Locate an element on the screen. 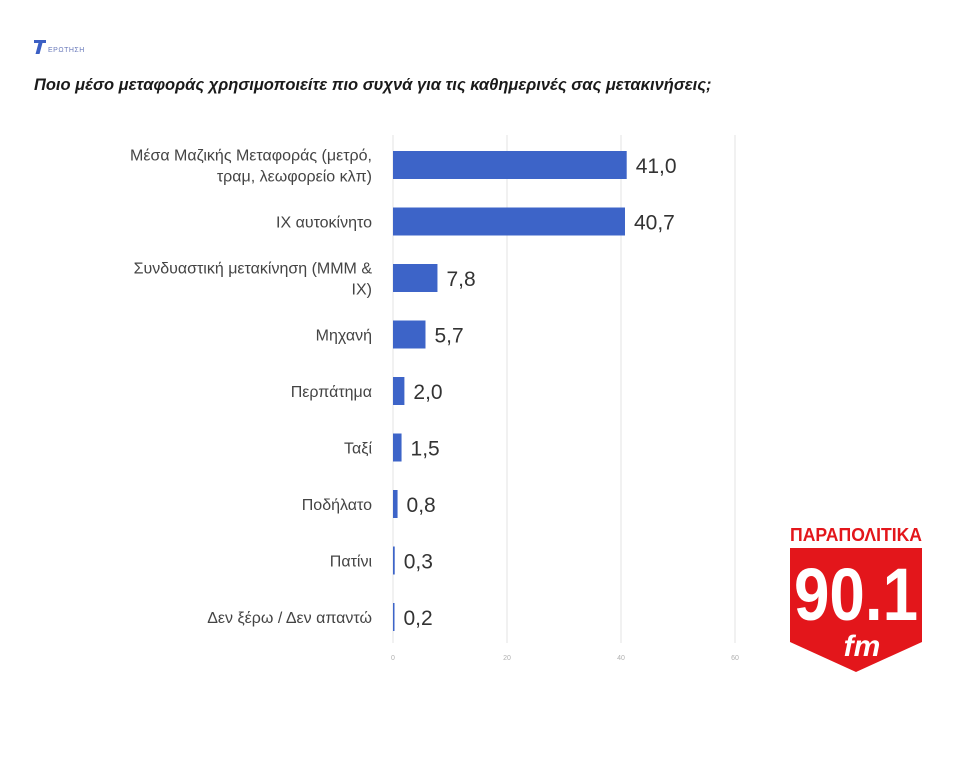 The image size is (960, 772). category-label: Ποδήλατο is located at coordinates (337, 505).